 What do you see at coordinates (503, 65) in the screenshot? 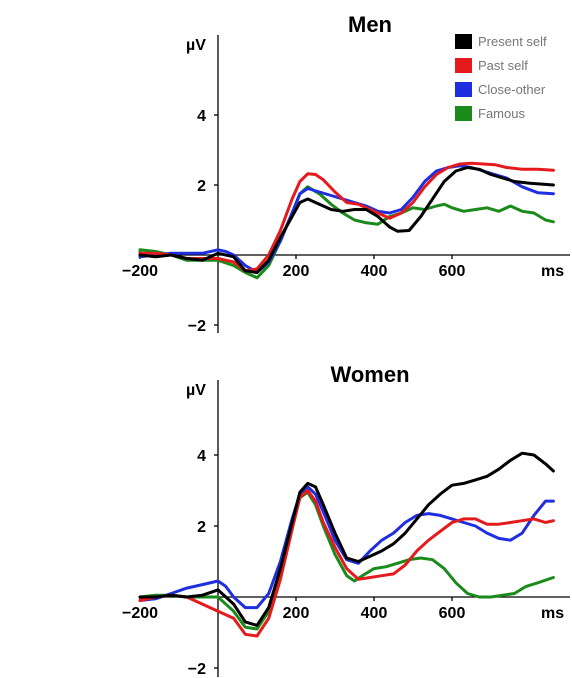
I see `legend-entry: Past self` at bounding box center [503, 65].